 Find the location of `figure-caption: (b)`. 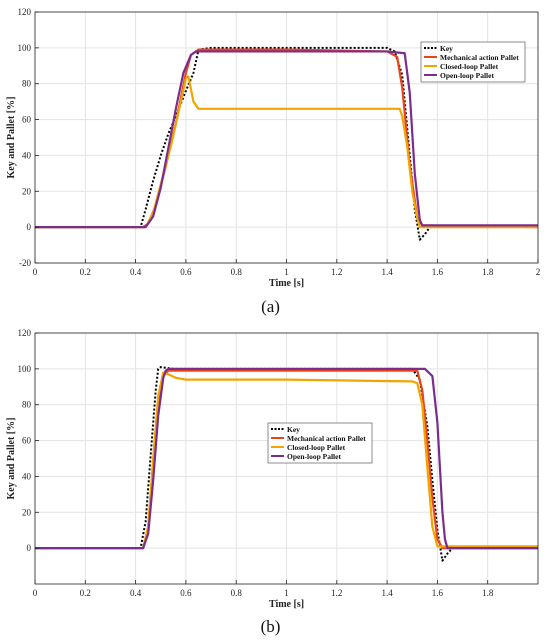

figure-caption: (b) is located at coordinates (271, 626).